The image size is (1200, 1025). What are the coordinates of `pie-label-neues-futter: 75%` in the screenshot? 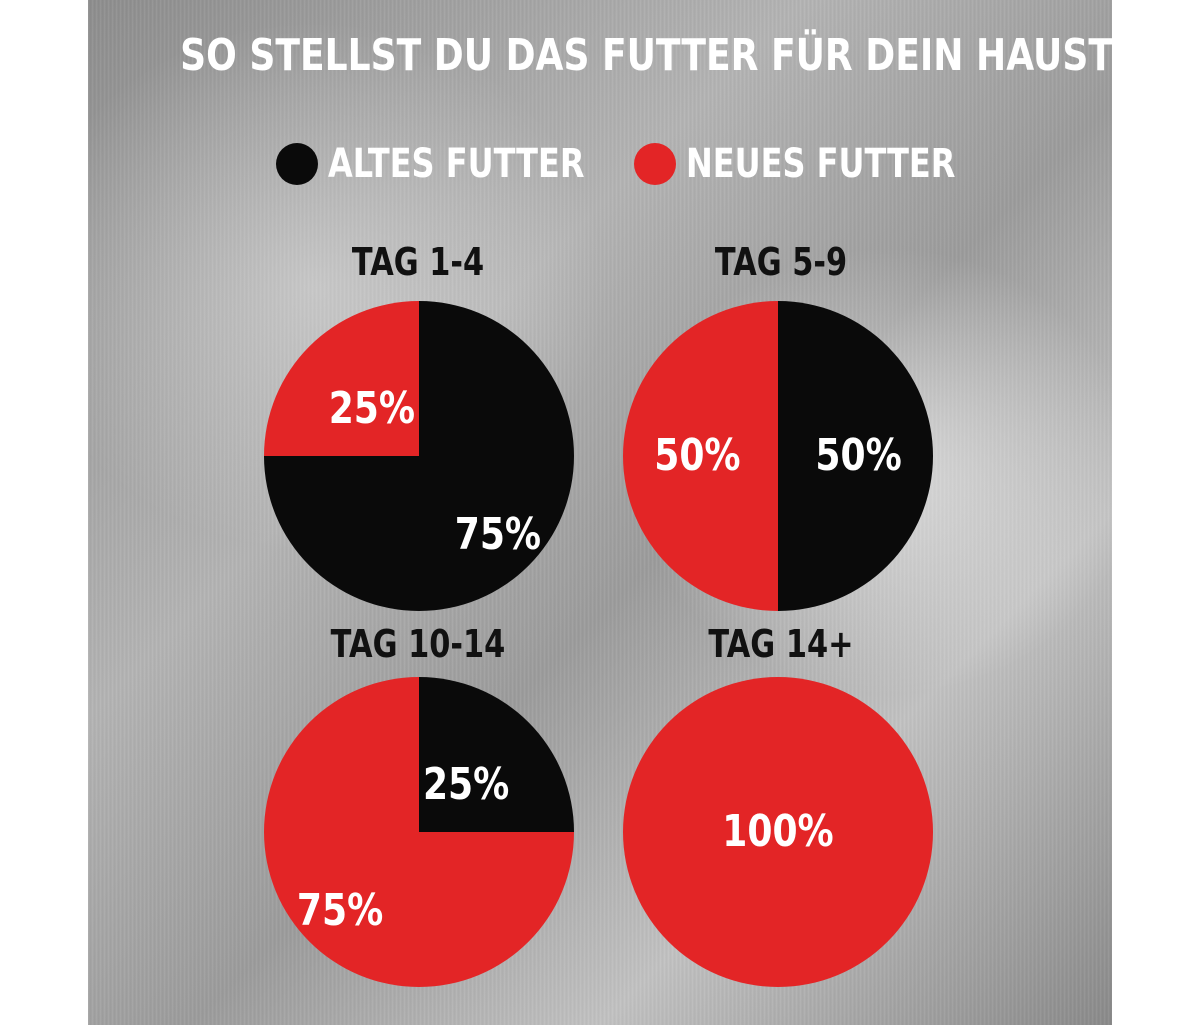 It's located at (340, 911).